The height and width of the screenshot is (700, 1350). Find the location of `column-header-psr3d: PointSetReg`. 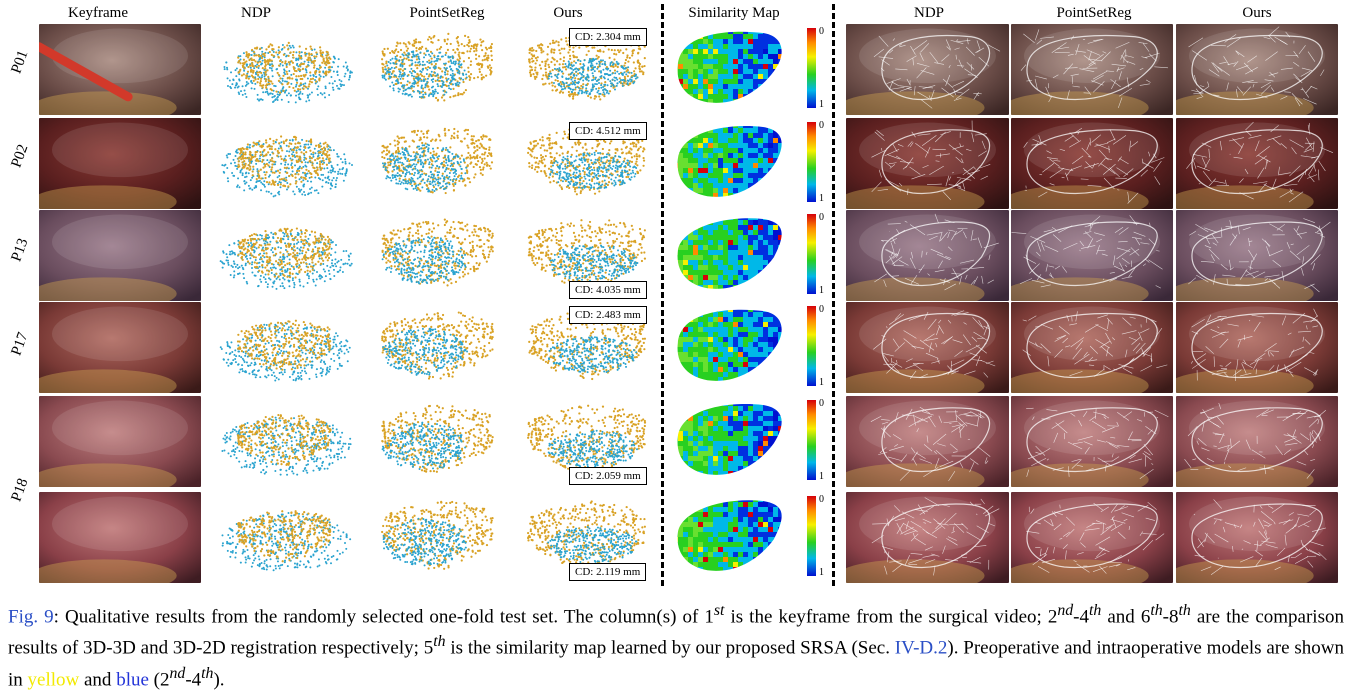

column-header-psr3d: PointSetReg is located at coordinates (447, 13).